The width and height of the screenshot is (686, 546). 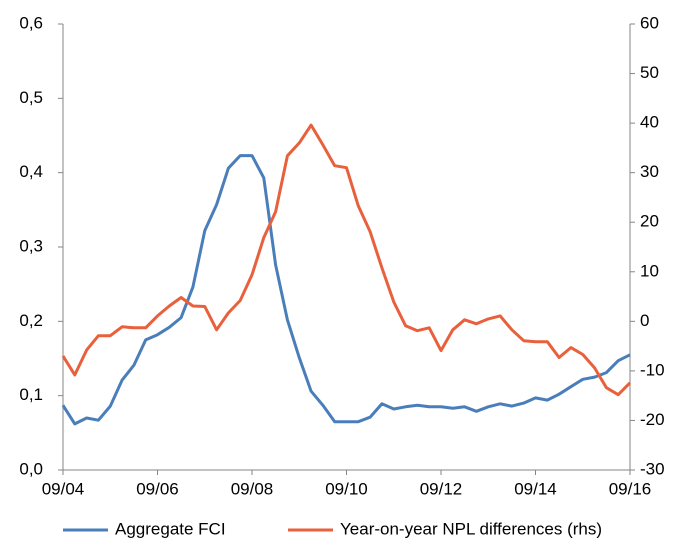 I want to click on x-tick-label: 09/10, so click(x=346, y=488).